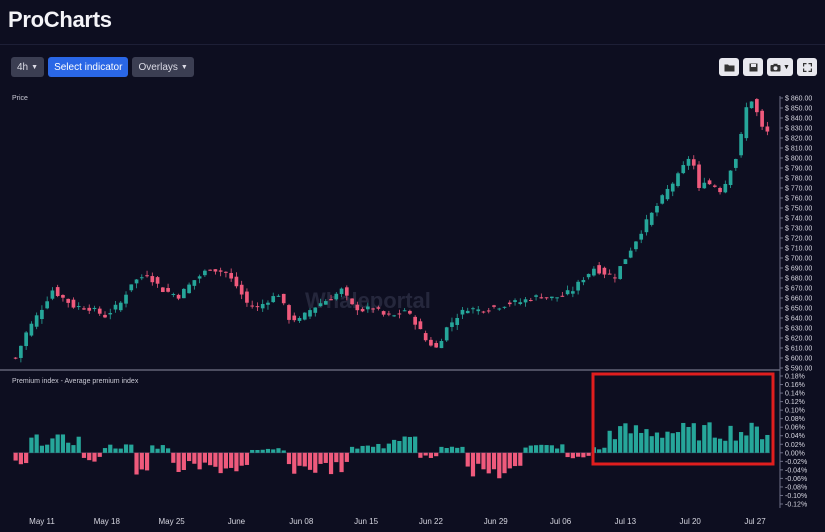 The width and height of the screenshot is (825, 532). Describe the element at coordinates (729, 67) in the screenshot. I see `open-folder-button` at that location.